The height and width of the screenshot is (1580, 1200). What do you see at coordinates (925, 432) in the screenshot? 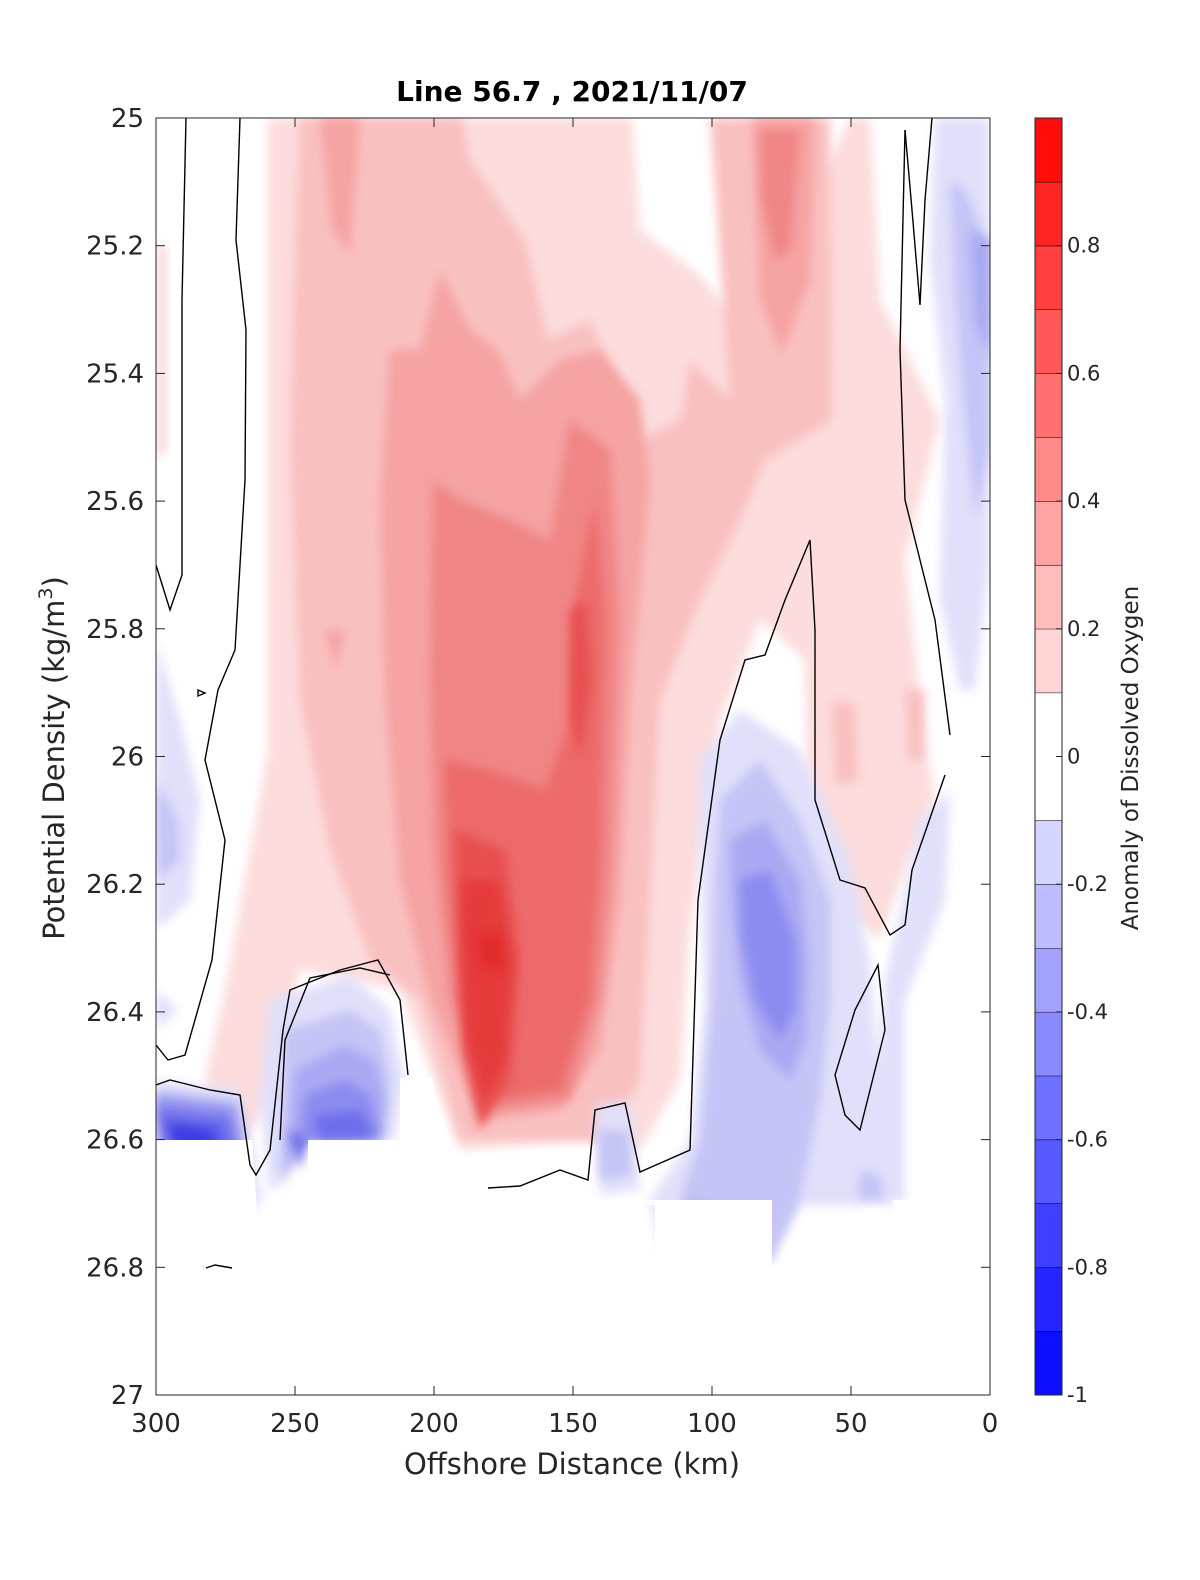
I see `zero-contour-coast` at bounding box center [925, 432].